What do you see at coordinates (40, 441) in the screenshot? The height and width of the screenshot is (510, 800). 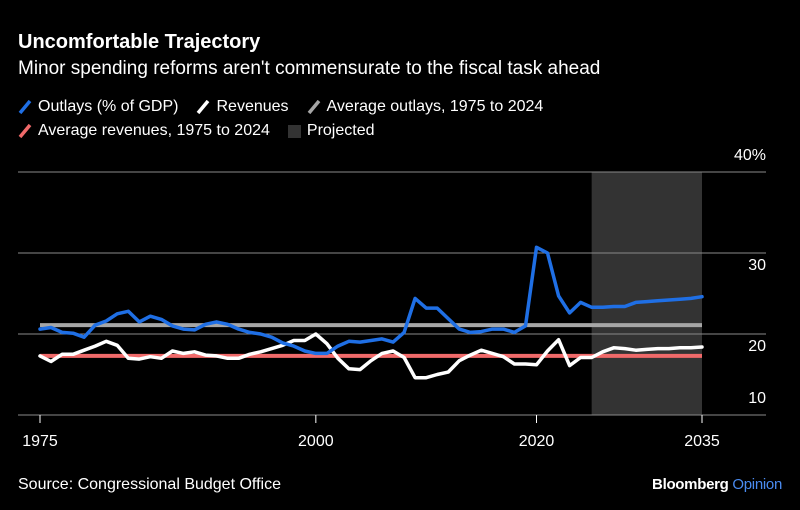 I see `x-tick-label: 1975` at bounding box center [40, 441].